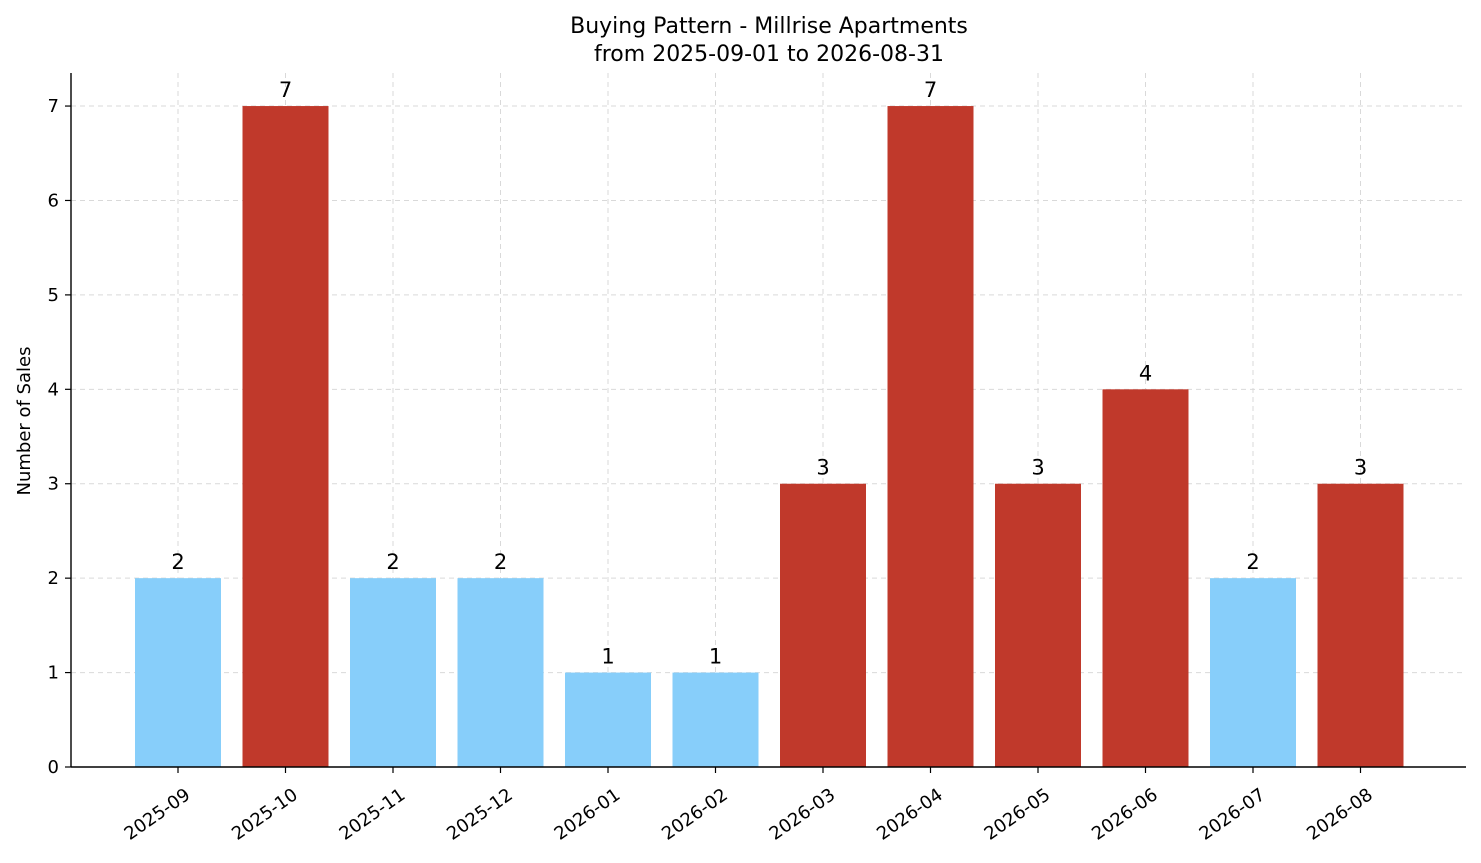  Describe the element at coordinates (53, 673) in the screenshot. I see `y-tick-label: 1` at that location.